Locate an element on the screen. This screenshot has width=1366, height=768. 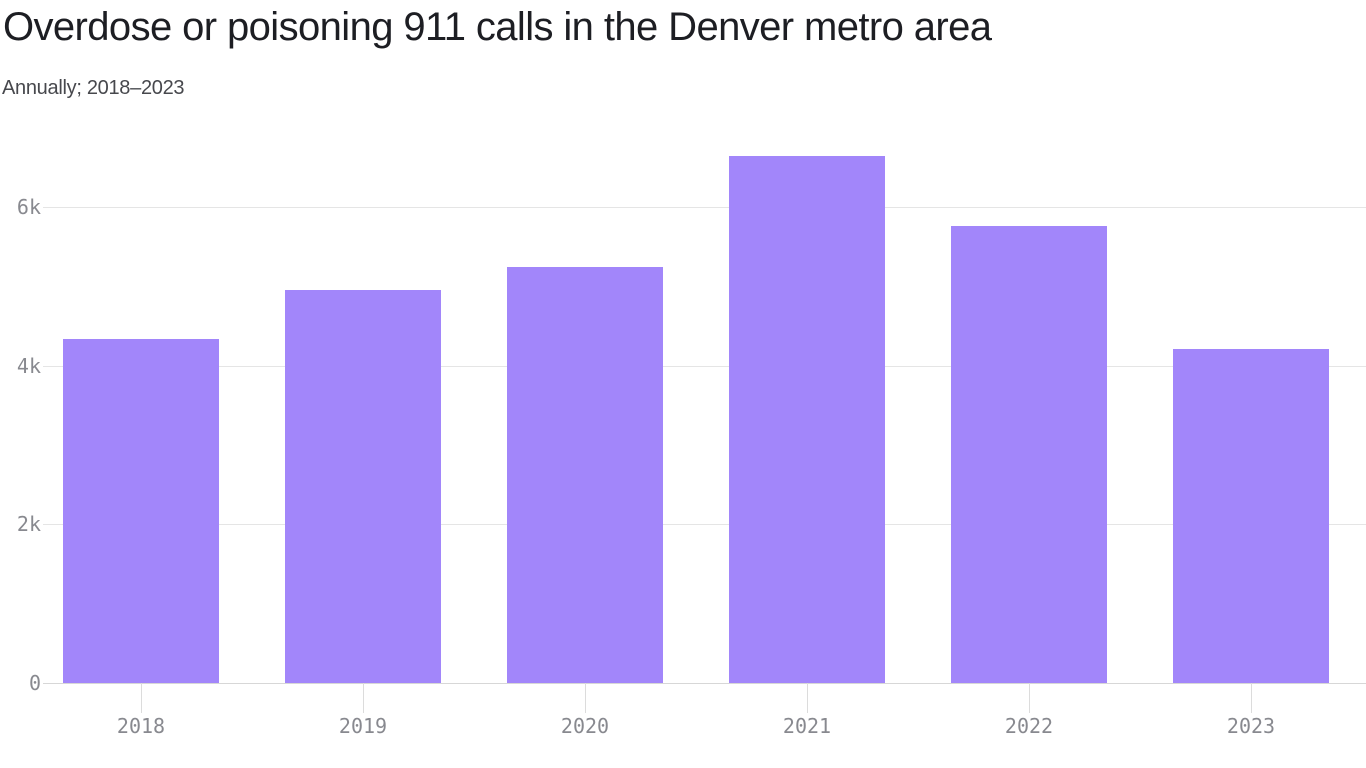
chart-subtitle: Annually; 2018–2023 is located at coordinates (93, 88).